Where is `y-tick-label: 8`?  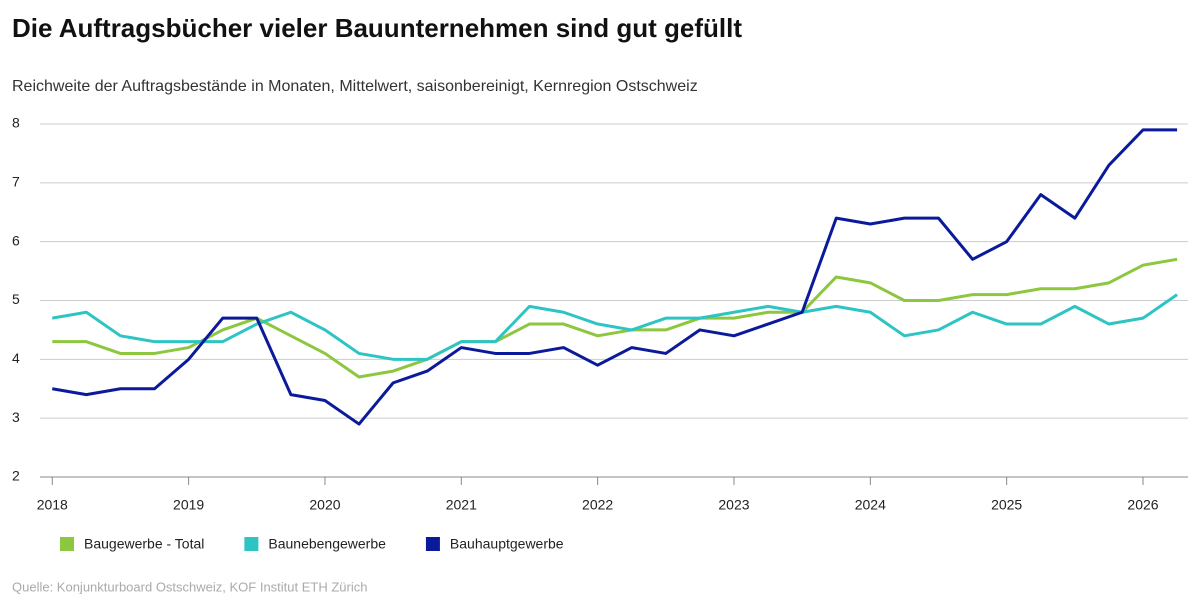 y-tick-label: 8 is located at coordinates (16, 123).